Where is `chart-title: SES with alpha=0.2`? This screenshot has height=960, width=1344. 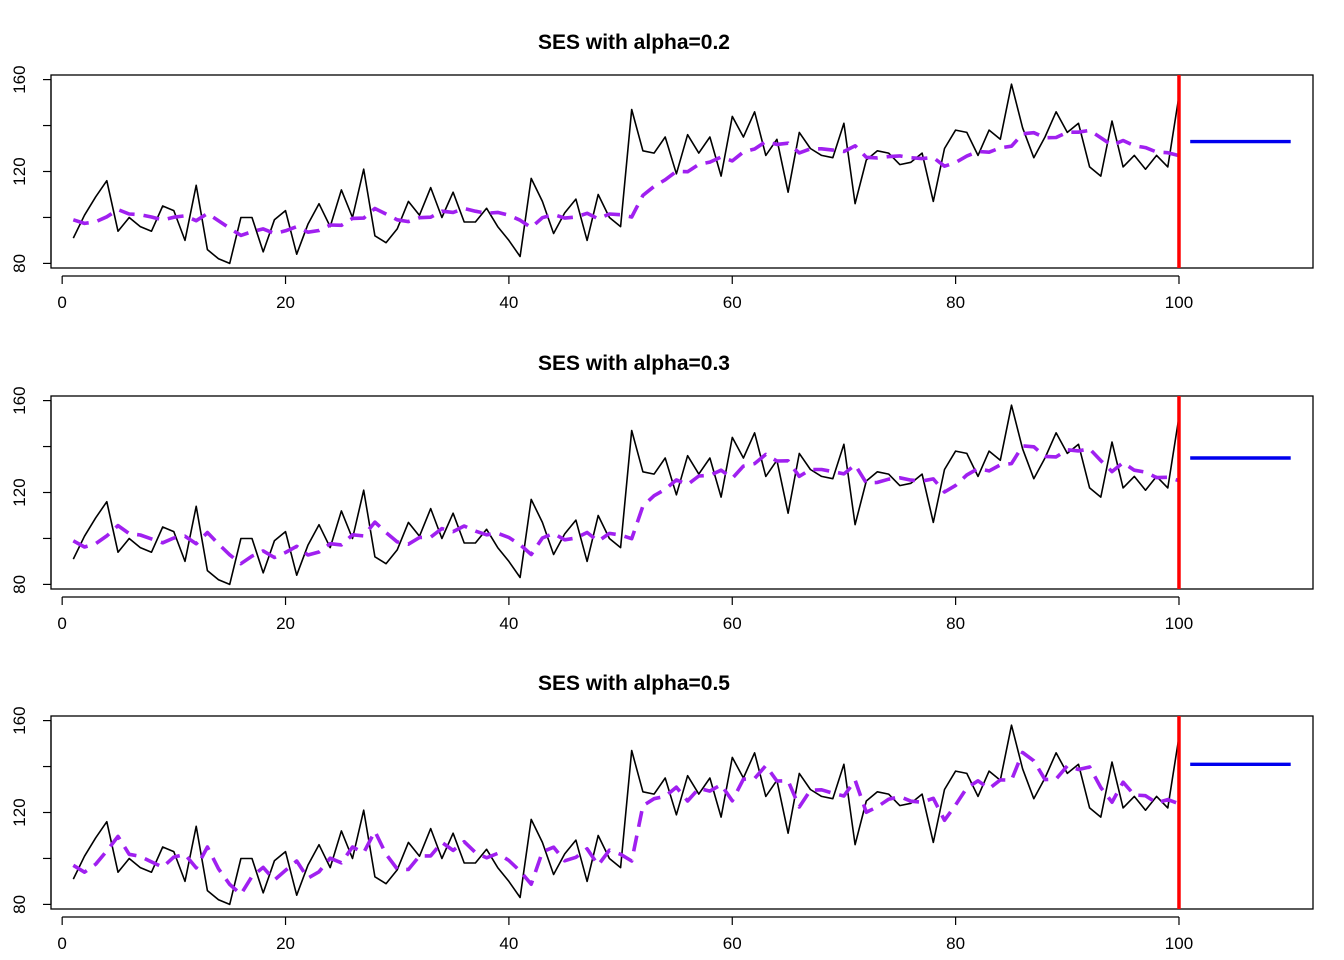 chart-title: SES with alpha=0.2 is located at coordinates (634, 42).